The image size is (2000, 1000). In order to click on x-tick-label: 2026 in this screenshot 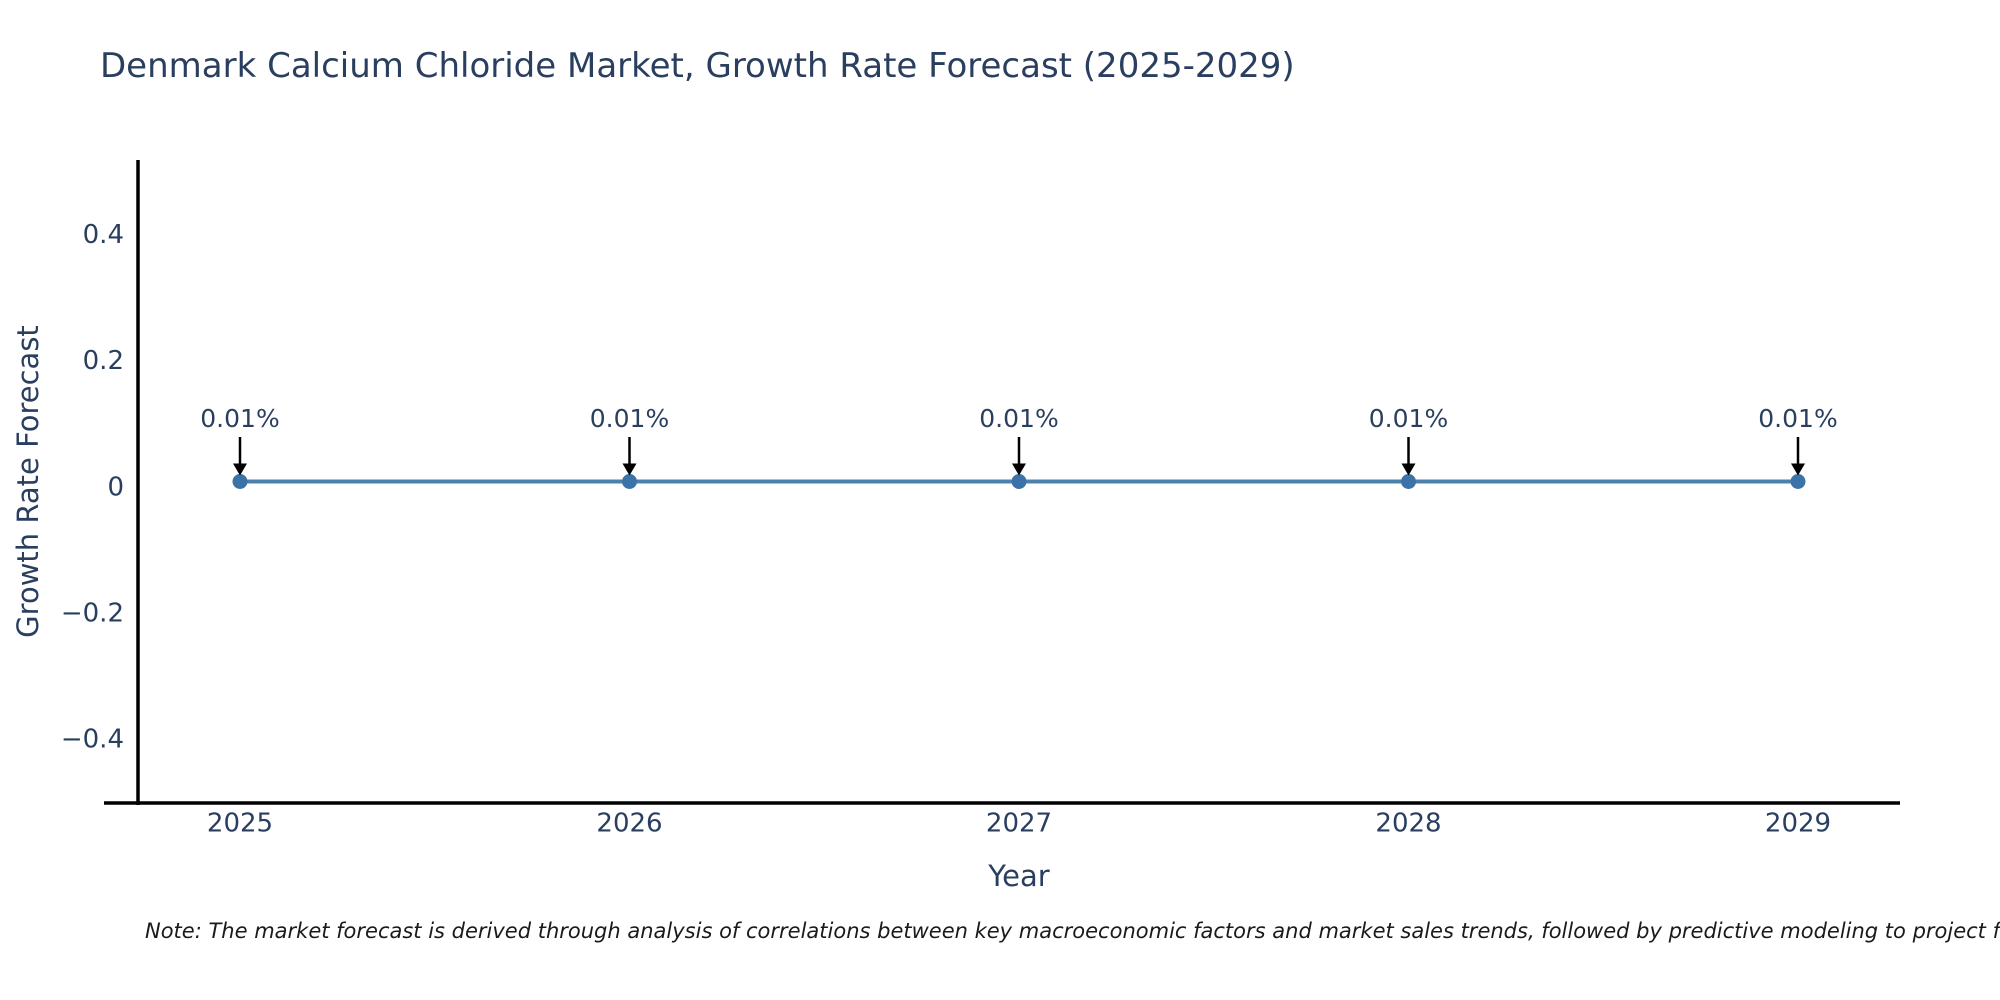, I will do `click(629, 824)`.